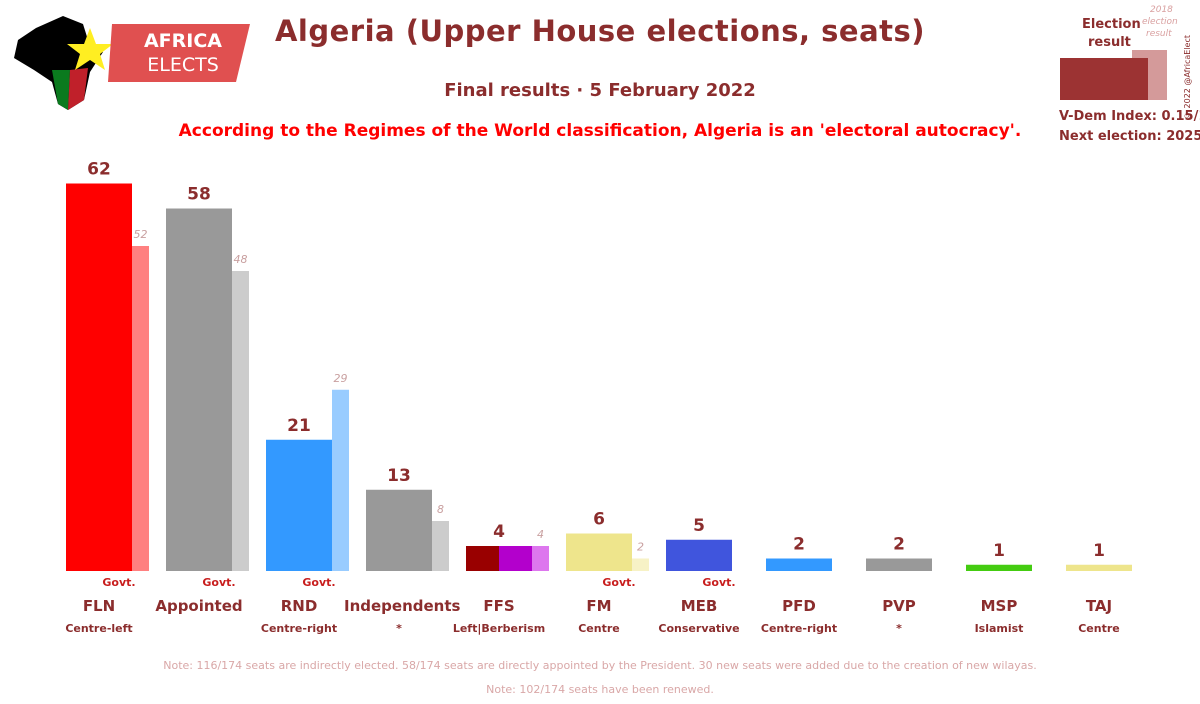 This screenshot has height=704, width=1200. What do you see at coordinates (241, 259) in the screenshot?
I see `bar-previous-label-appointed: 48` at bounding box center [241, 259].